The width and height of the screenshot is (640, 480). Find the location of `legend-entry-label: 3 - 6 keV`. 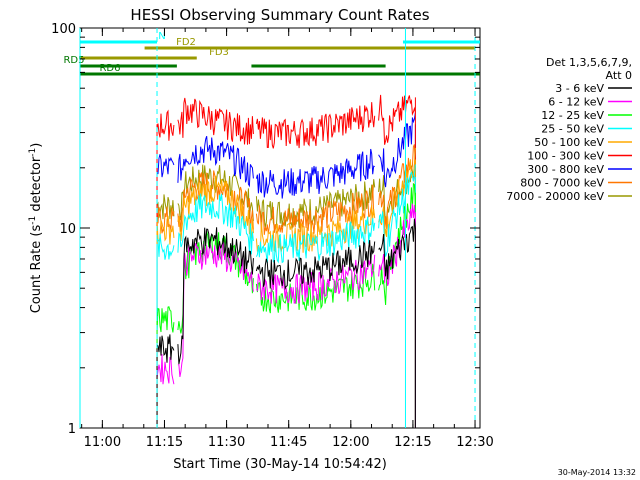

legend-entry-label: 3 - 6 keV is located at coordinates (579, 88).